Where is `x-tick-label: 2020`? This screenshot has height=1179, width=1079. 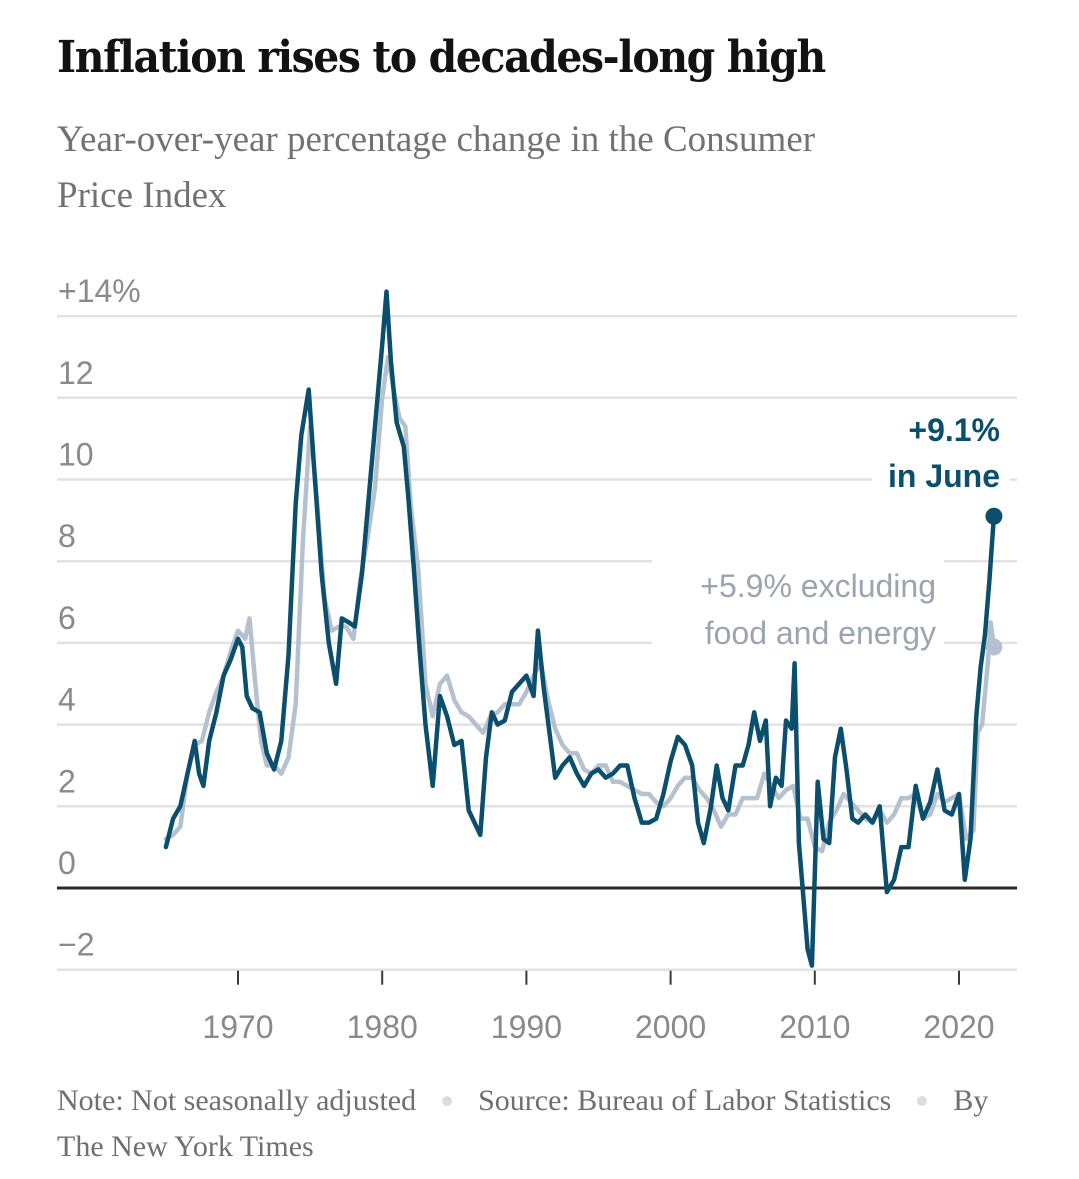
x-tick-label: 2020 is located at coordinates (958, 1027).